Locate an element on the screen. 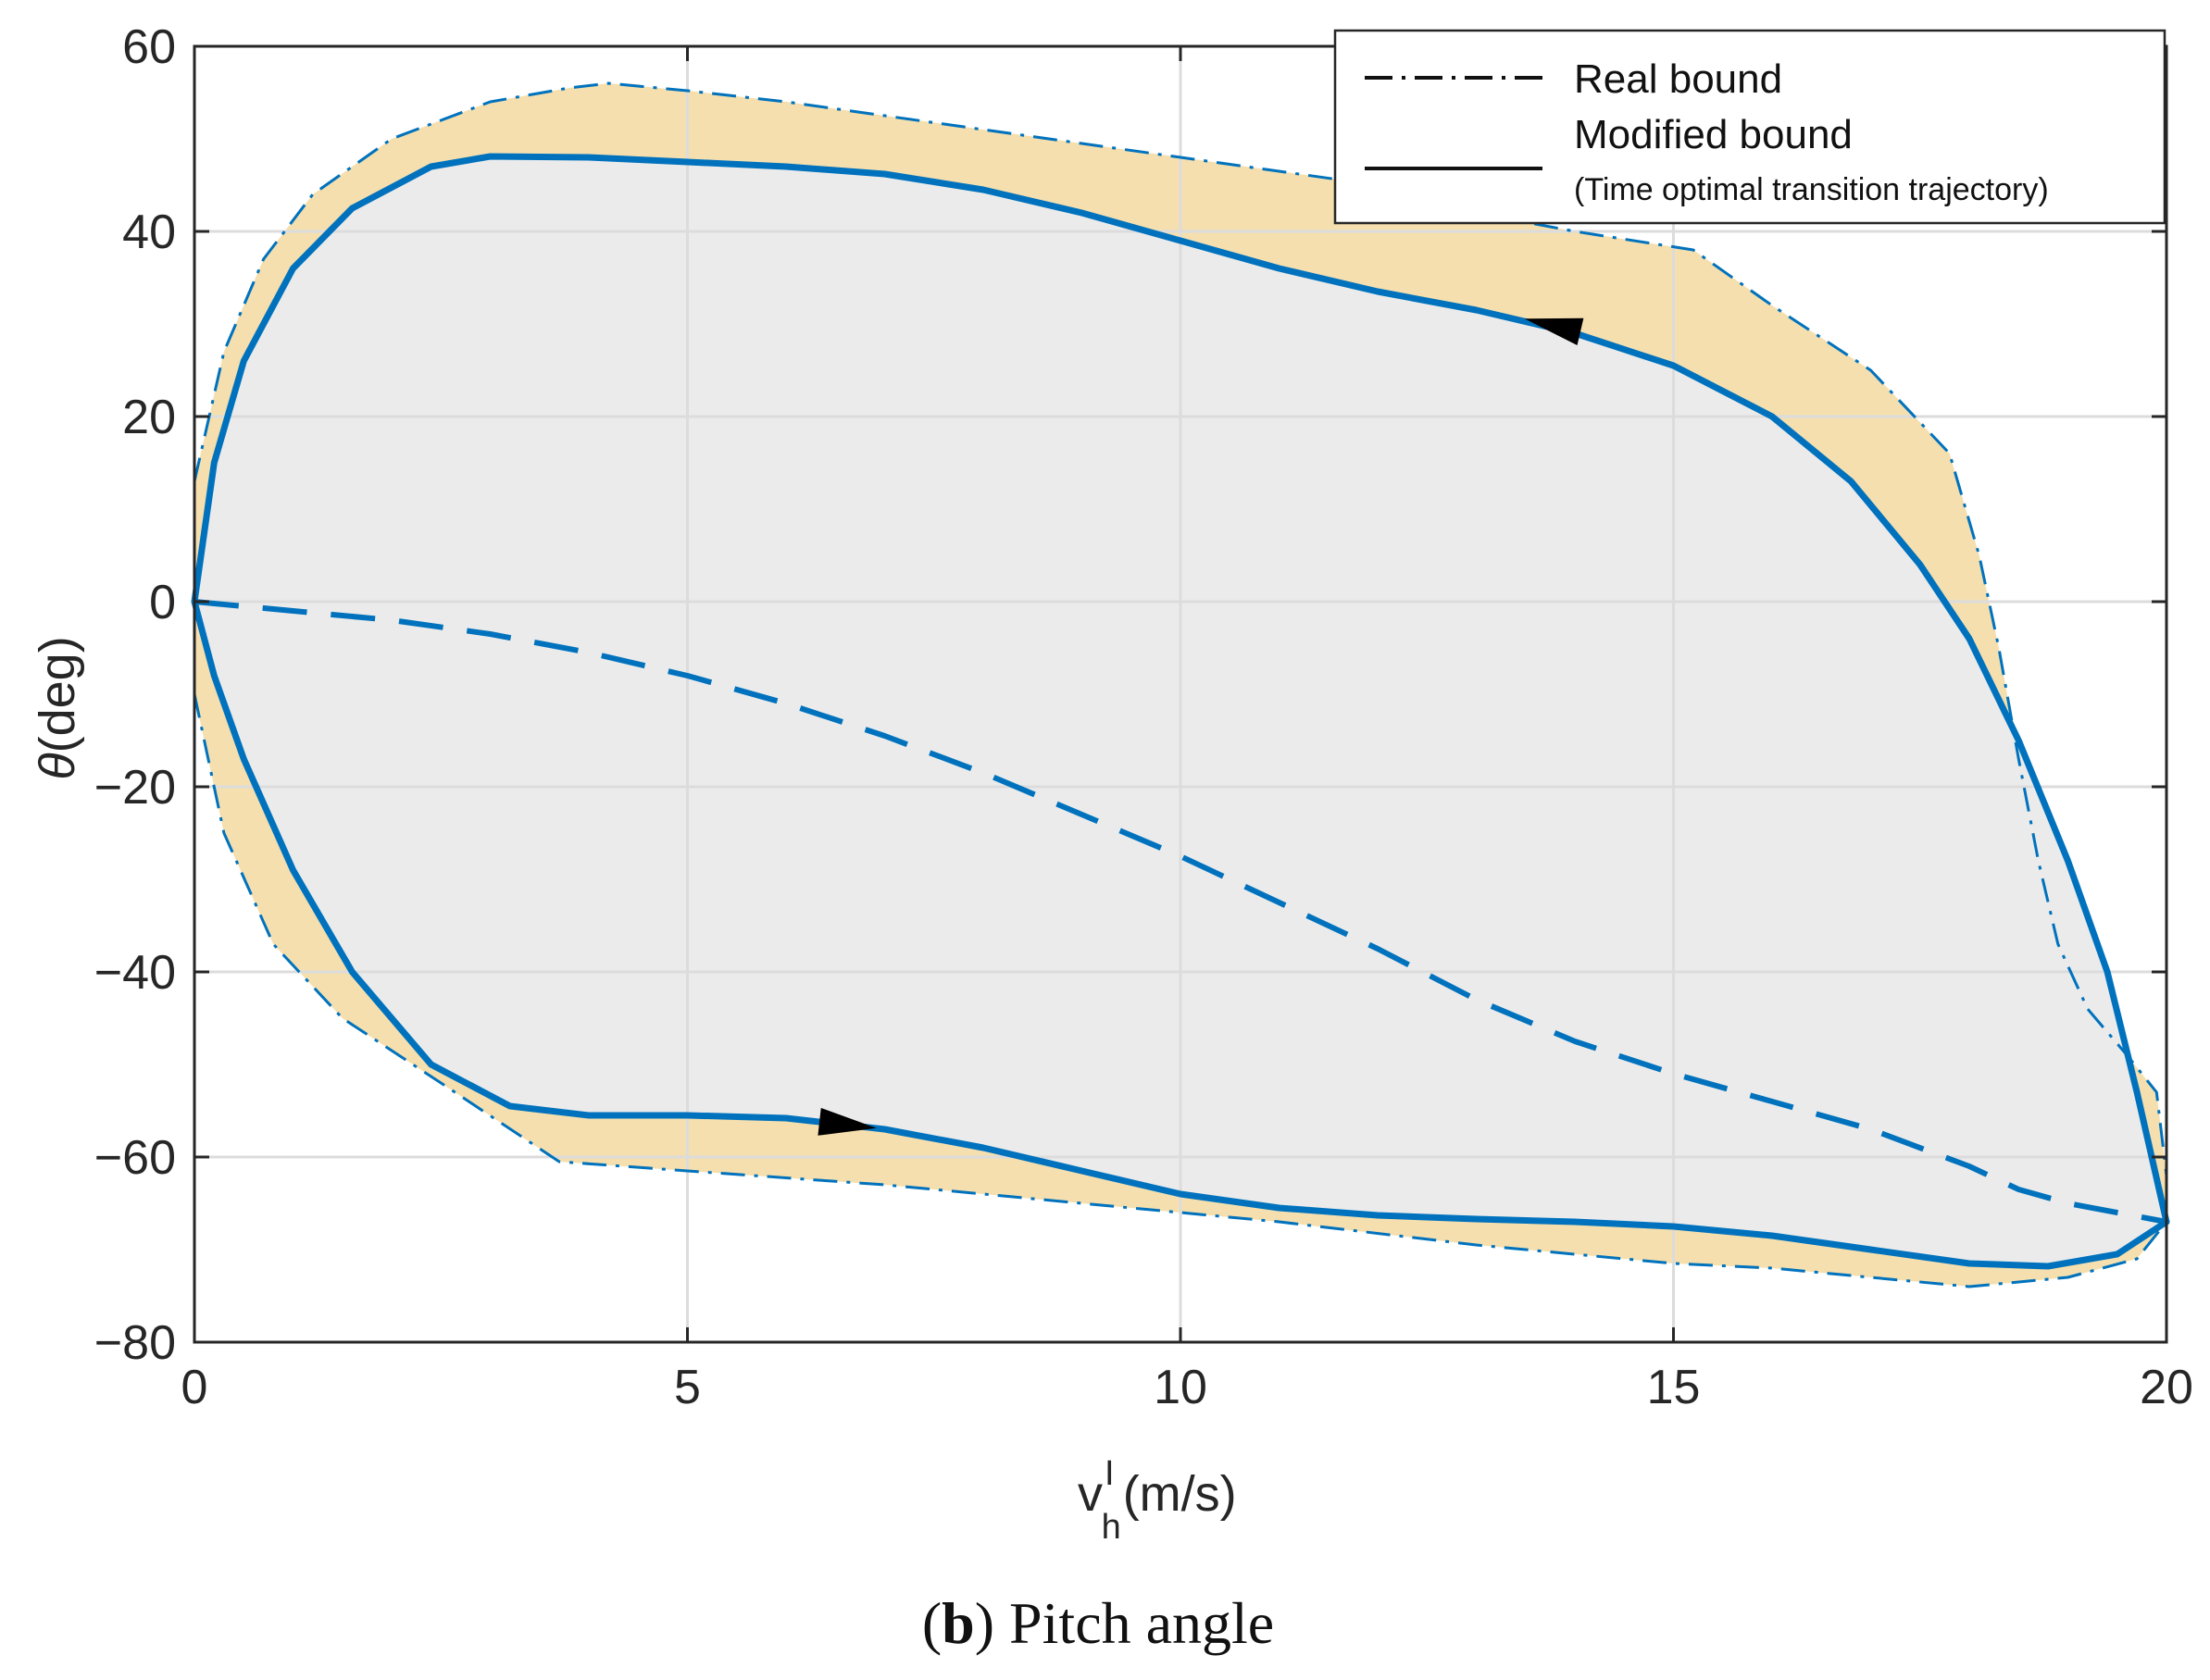  y-tick-label: −20 is located at coordinates (135, 788).